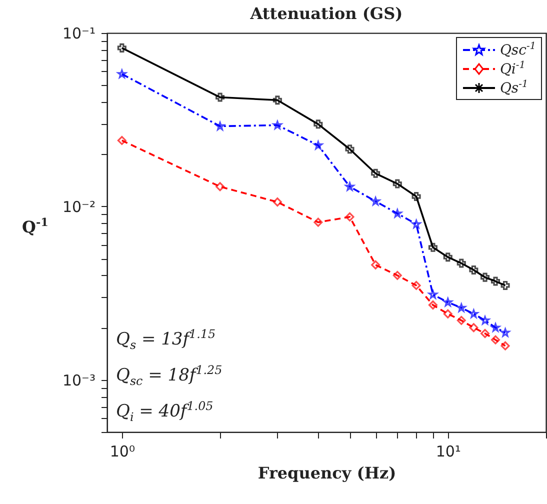  I want to click on legend-label: Qs$^{-1}$, so click(514, 87).